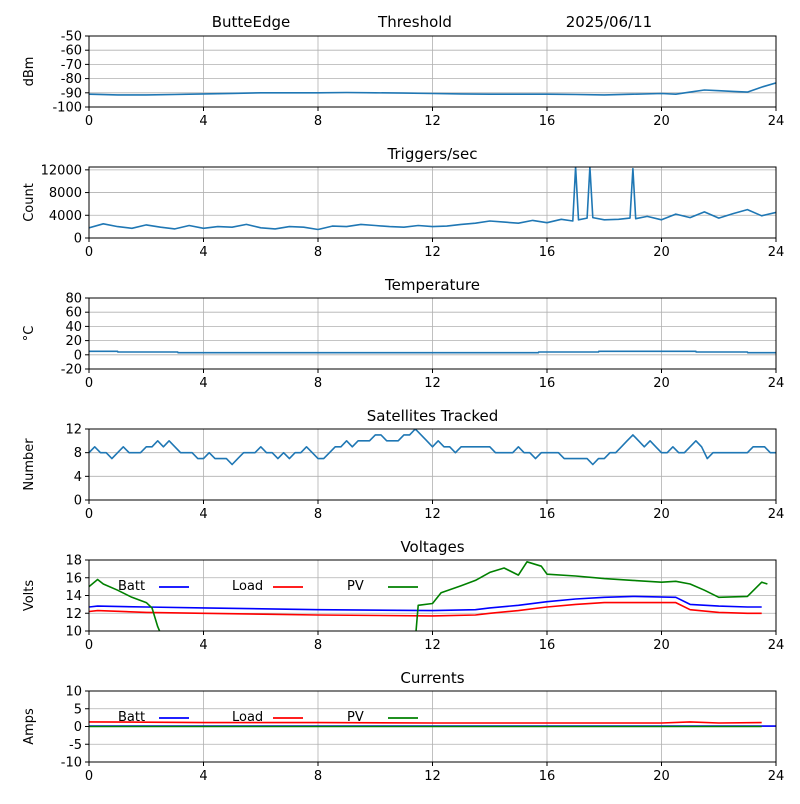 This screenshot has height=804, width=800. I want to click on y-axis-label: Amps, so click(29, 726).